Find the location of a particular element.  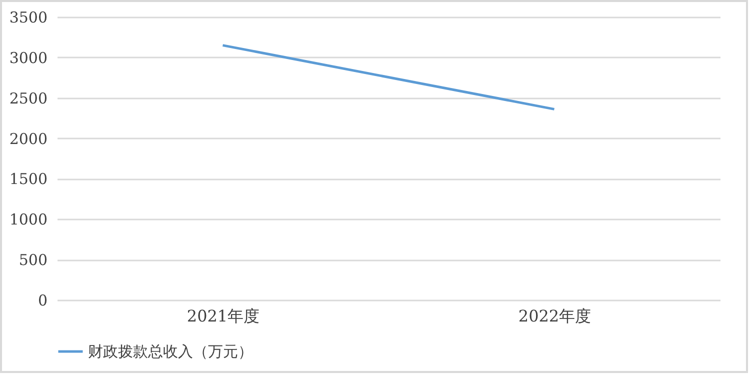

y-tick-label: 1000 is located at coordinates (28, 219).